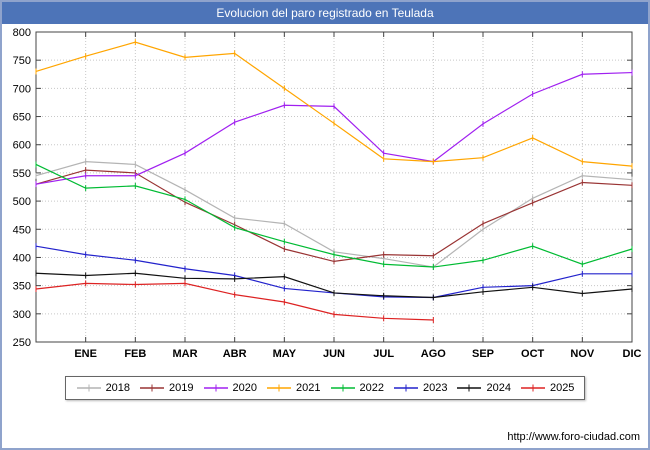  What do you see at coordinates (166, 388) in the screenshot?
I see `legend-item-2019: 2019` at bounding box center [166, 388].